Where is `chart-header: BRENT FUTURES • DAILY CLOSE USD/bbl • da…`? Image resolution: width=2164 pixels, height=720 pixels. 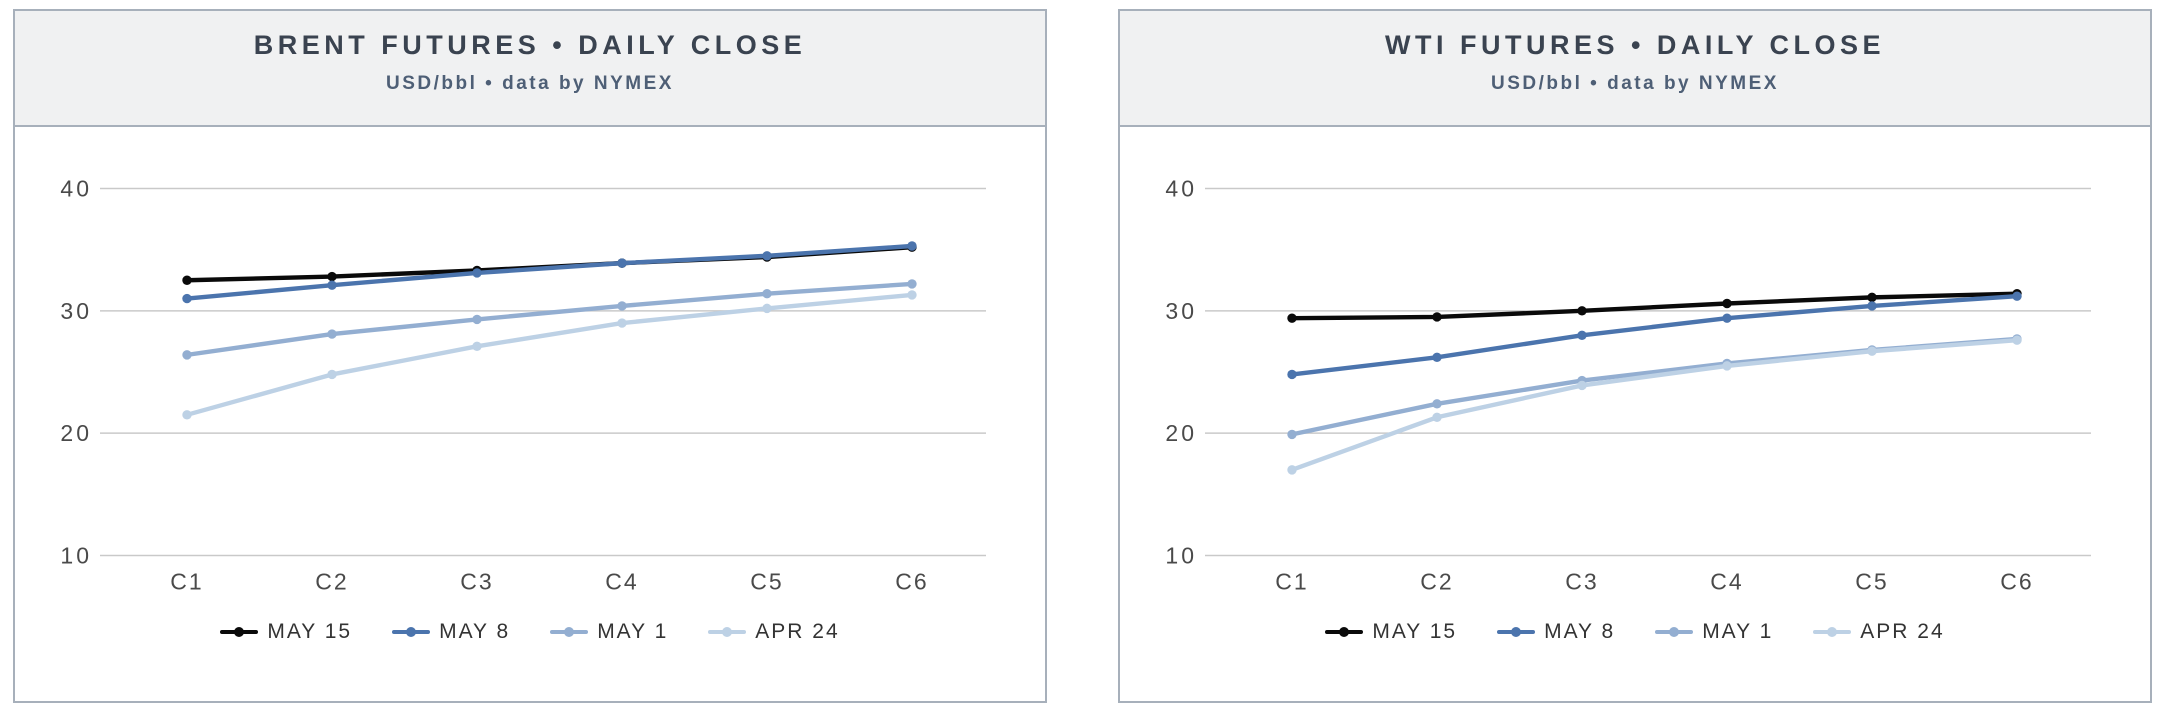 chart-header: BRENT FUTURES • DAILY CLOSE USD/bbl • da… is located at coordinates (530, 69).